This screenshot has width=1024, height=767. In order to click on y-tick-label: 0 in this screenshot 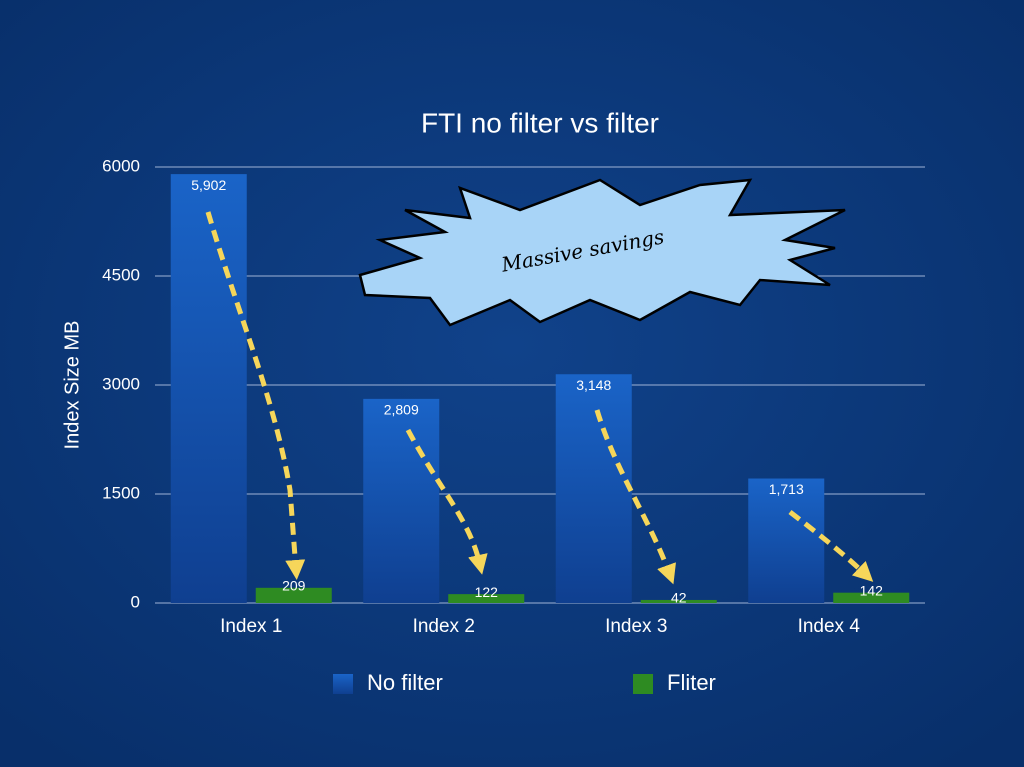, I will do `click(135, 601)`.